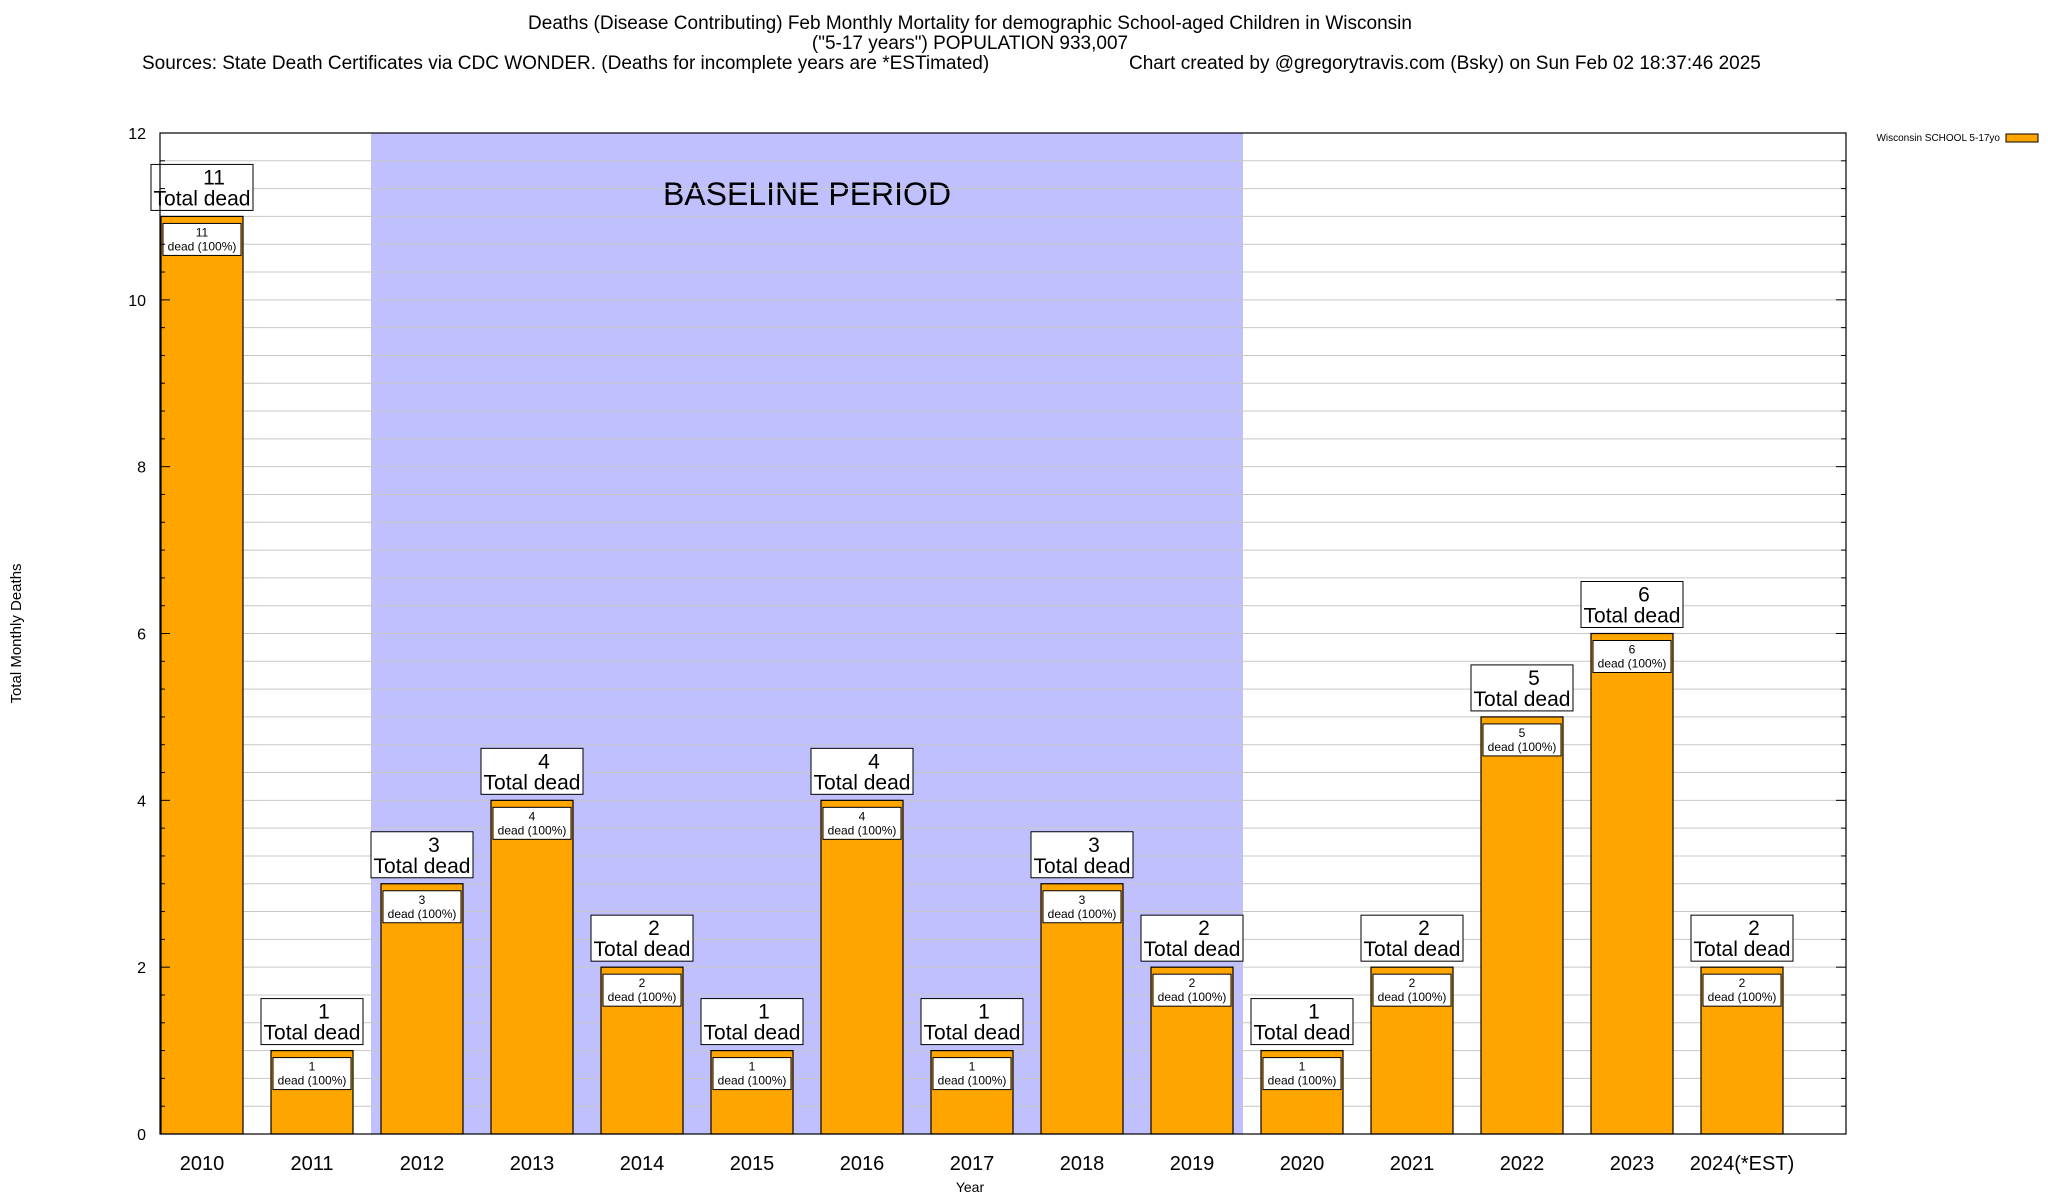 The width and height of the screenshot is (2048, 1200). What do you see at coordinates (202, 232) in the screenshot?
I see `inner-label-count: 11` at bounding box center [202, 232].